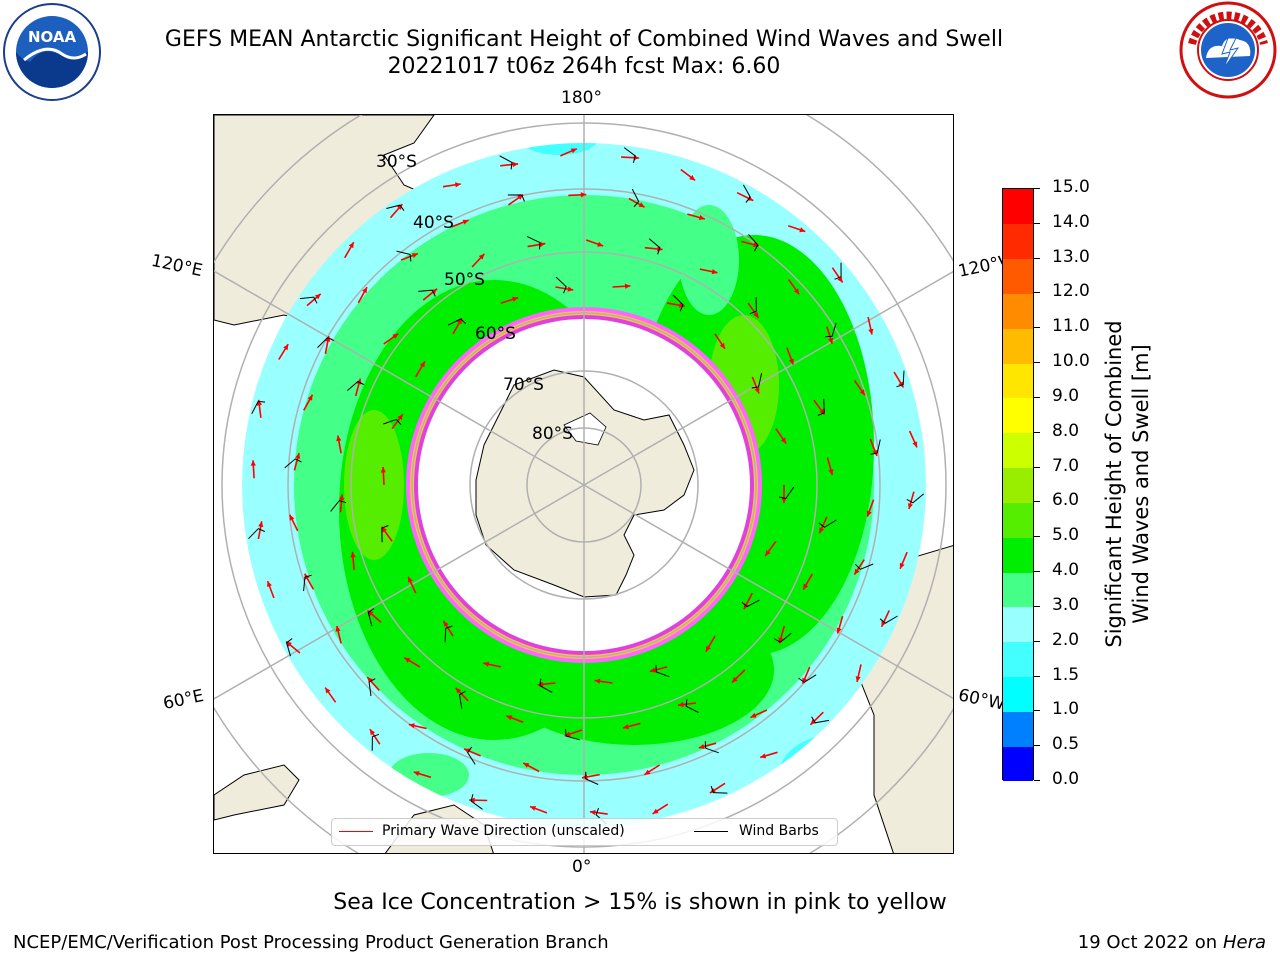 This screenshot has width=1280, height=960. What do you see at coordinates (396, 162) in the screenshot?
I see `lat-label-30s: 30°S` at bounding box center [396, 162].